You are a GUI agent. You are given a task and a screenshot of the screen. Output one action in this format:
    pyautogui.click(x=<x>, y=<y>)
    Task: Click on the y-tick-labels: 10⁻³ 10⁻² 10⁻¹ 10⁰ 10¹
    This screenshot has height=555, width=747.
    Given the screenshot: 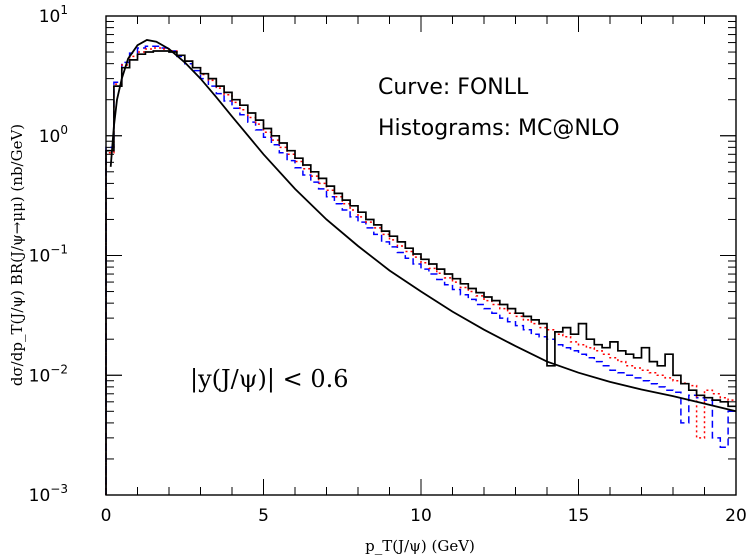 What is the action you would take?
    pyautogui.click(x=48, y=254)
    